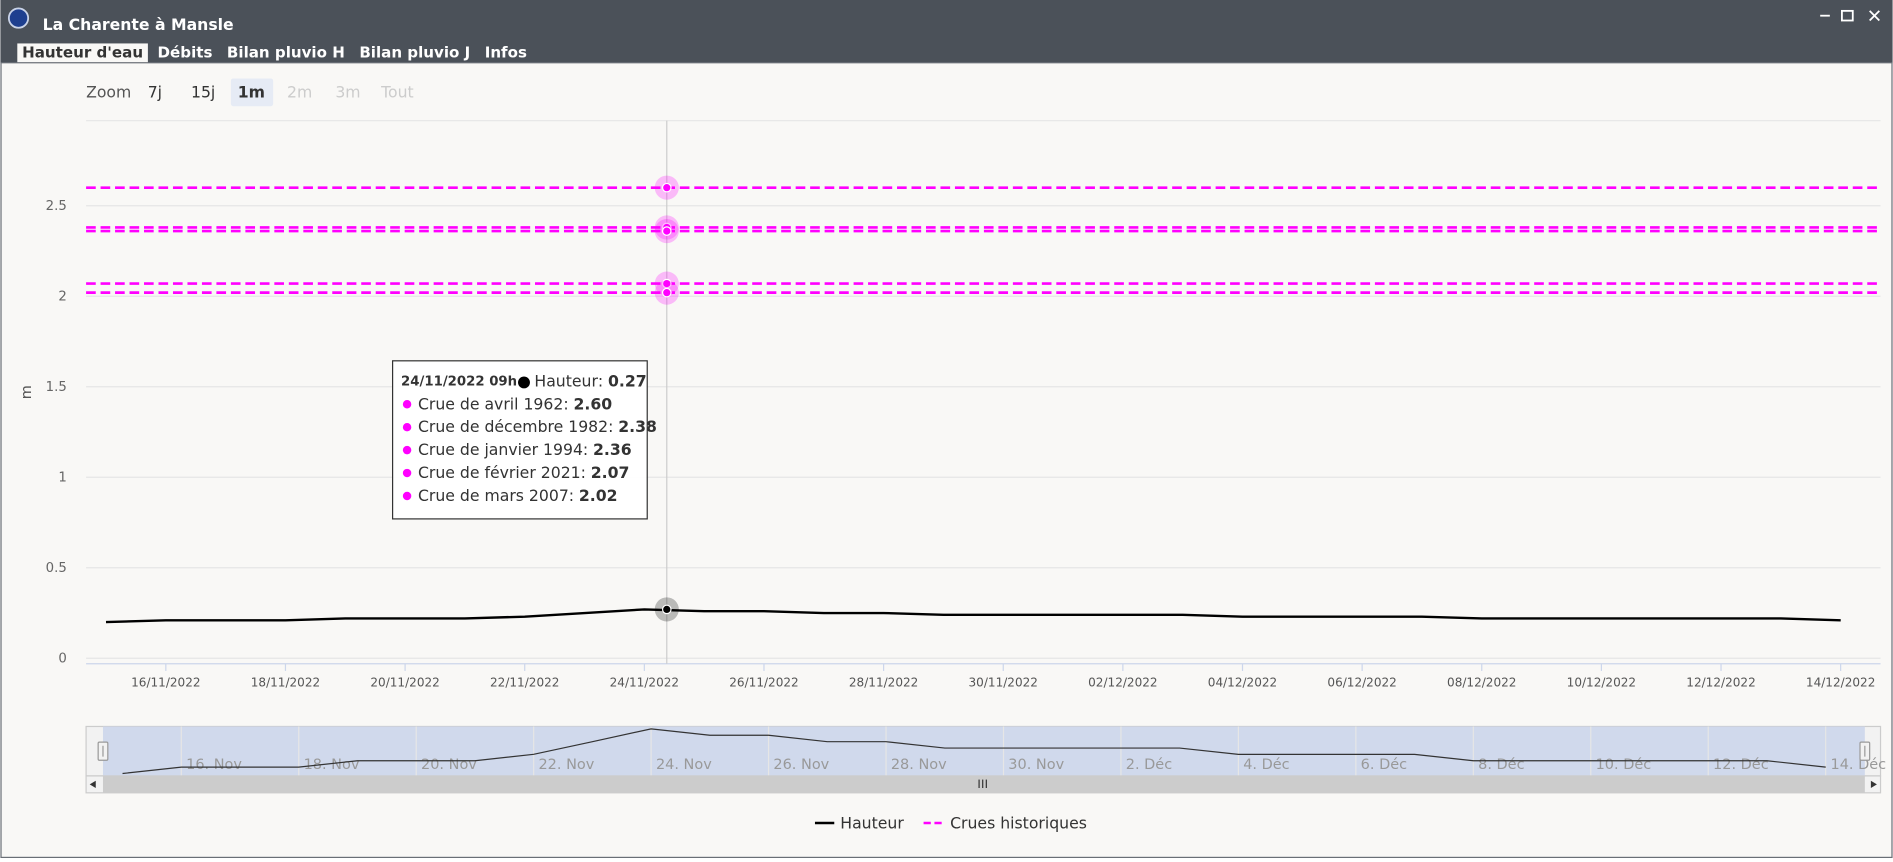 This screenshot has width=1893, height=862. What do you see at coordinates (27, 392) in the screenshot?
I see `y-axis-label: m` at bounding box center [27, 392].